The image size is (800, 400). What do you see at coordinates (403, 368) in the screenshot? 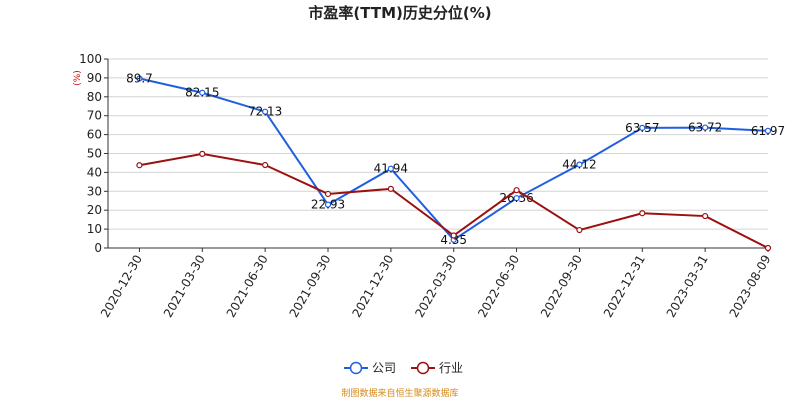
I see `legend: 公司 行业` at bounding box center [403, 368].